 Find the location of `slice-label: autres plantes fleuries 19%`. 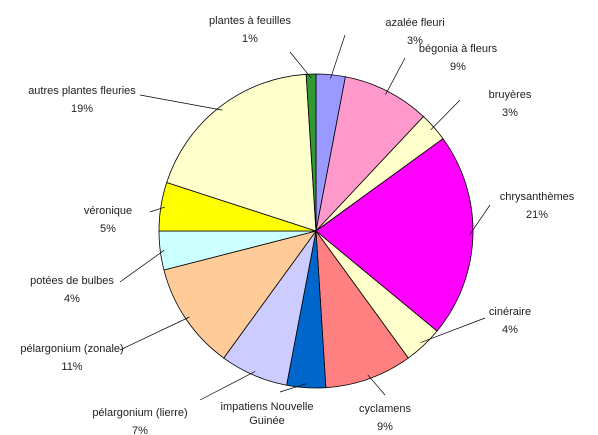

slice-label: autres plantes fleuries 19% is located at coordinates (82, 100).